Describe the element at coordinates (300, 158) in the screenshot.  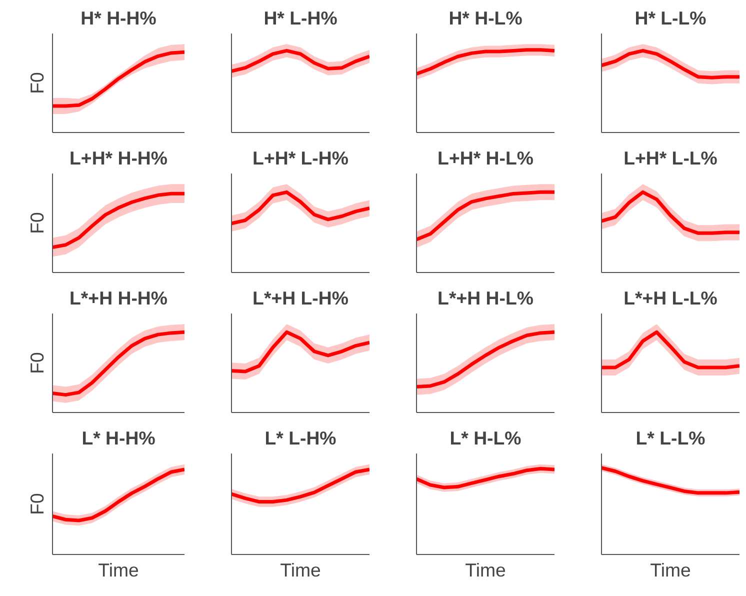
I see `chart-title: L+H* L-H%` at that location.